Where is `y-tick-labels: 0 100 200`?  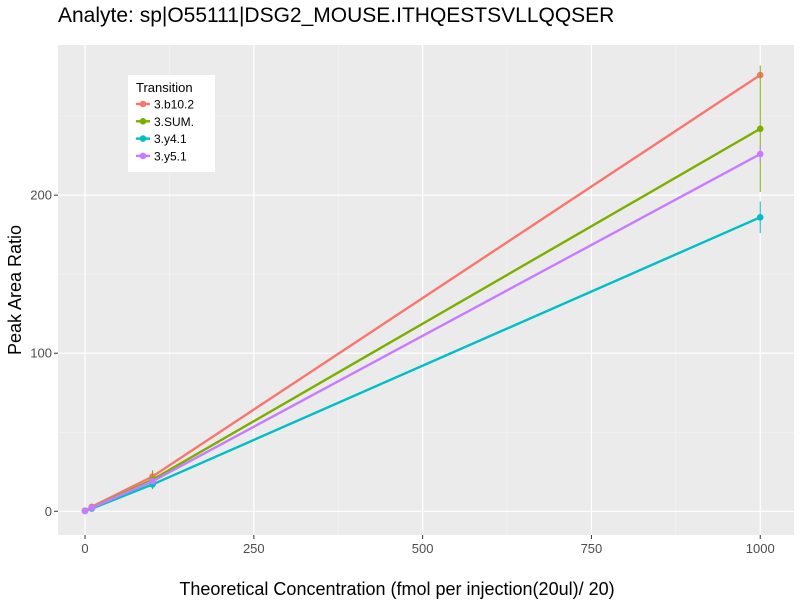 y-tick-labels: 0 100 200 is located at coordinates (41, 353).